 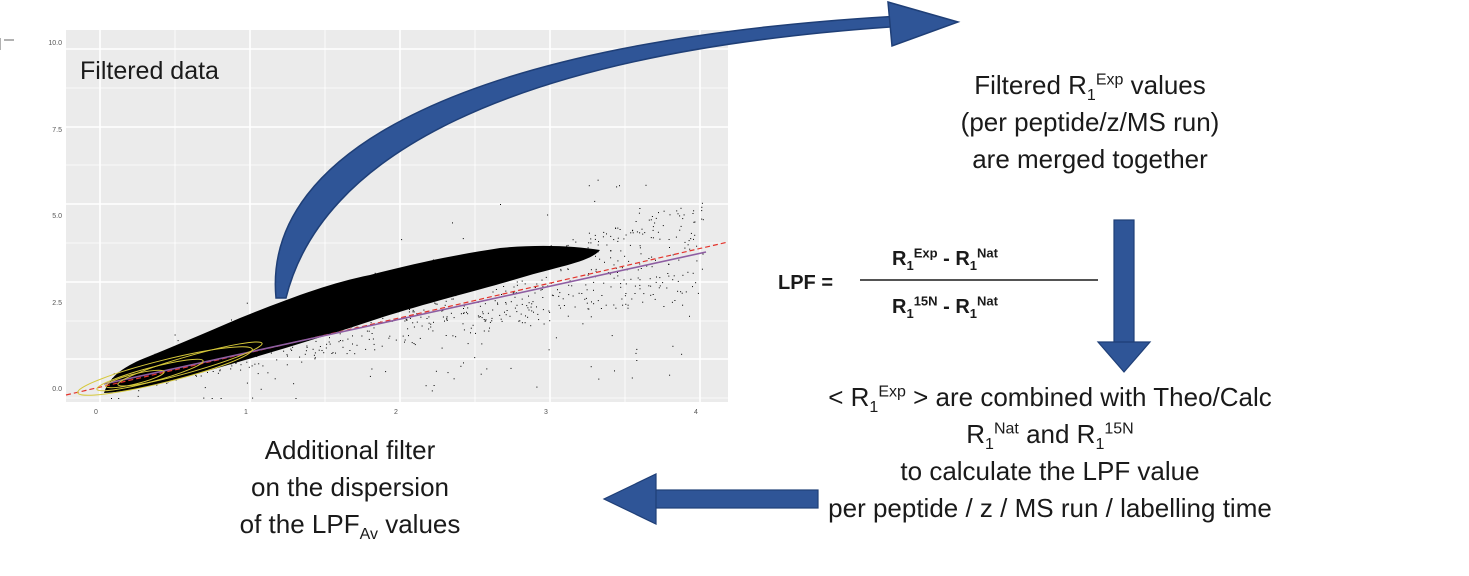 I want to click on fit-line, so click(x=405, y=318).